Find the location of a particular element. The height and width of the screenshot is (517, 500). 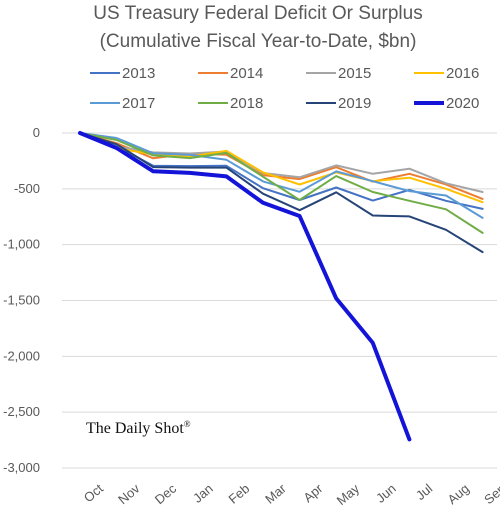

x-tick-label: May is located at coordinates (348, 494).